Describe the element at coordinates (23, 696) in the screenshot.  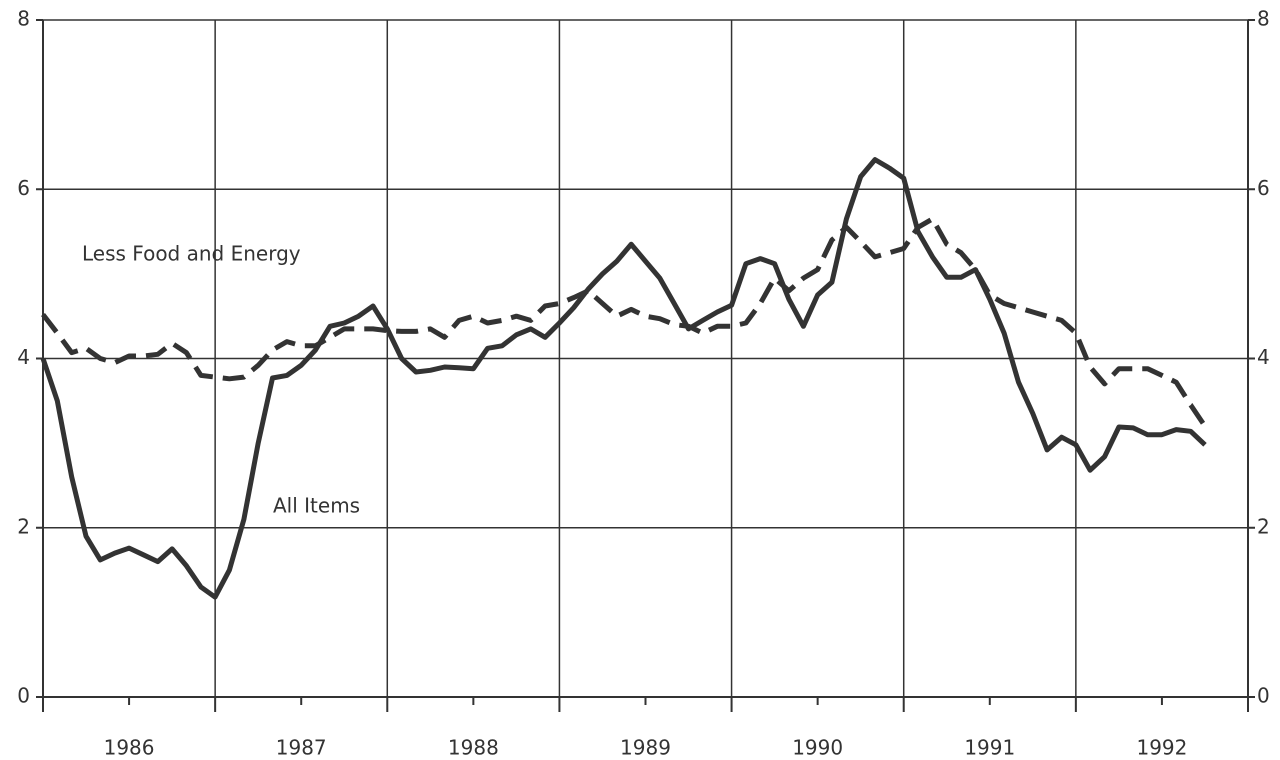
I see `y-tick-label: 0` at that location.